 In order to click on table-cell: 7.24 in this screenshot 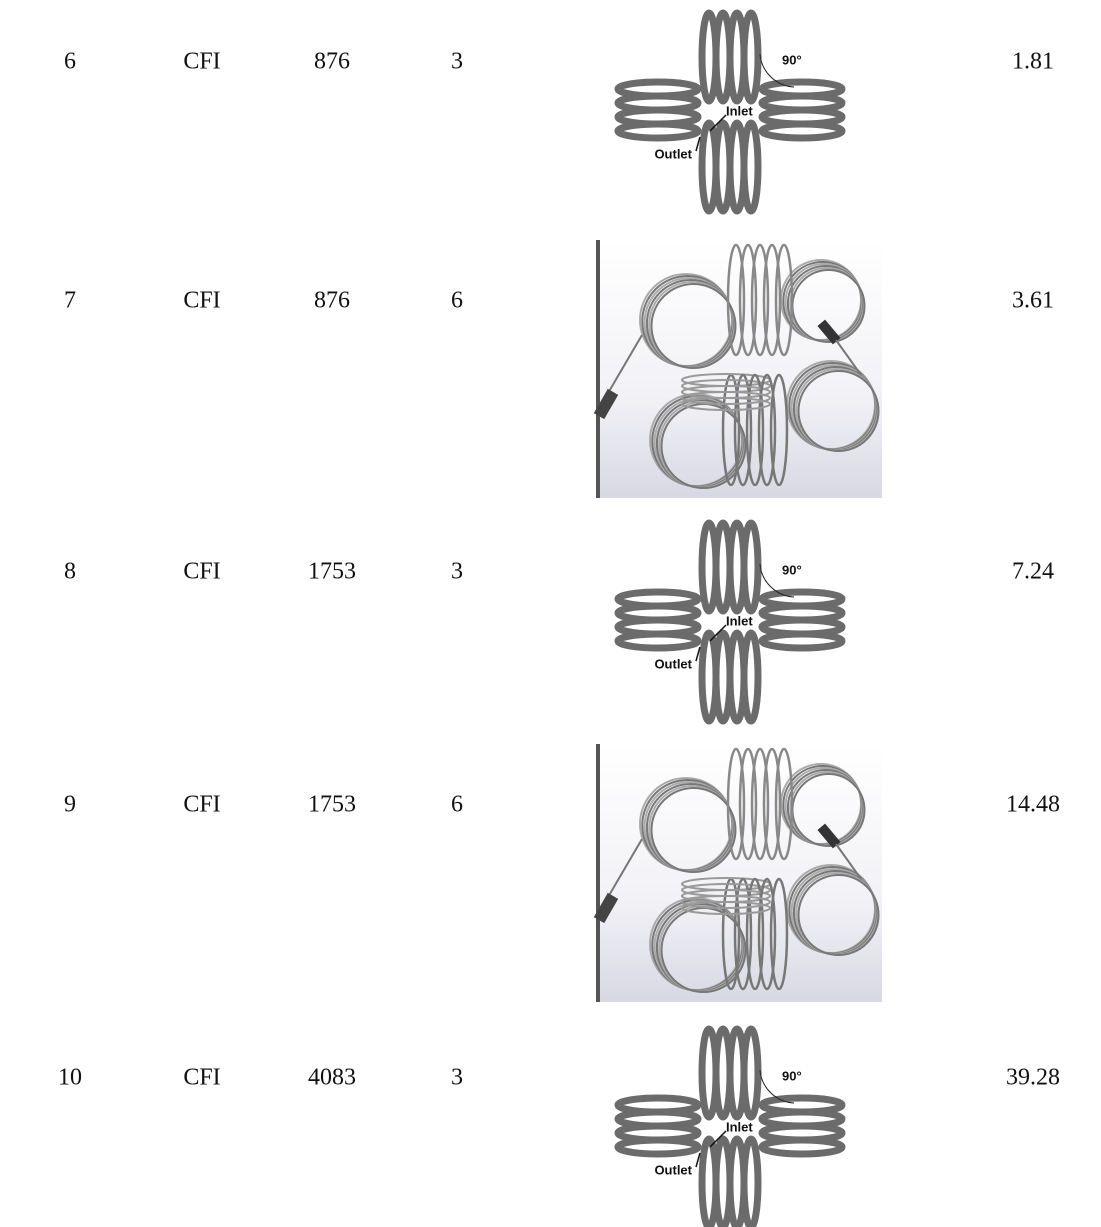, I will do `click(1033, 572)`.